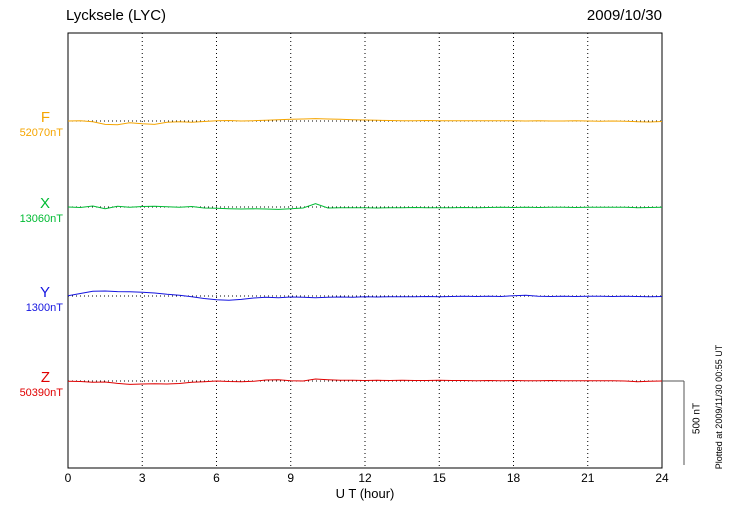 This screenshot has height=520, width=730. I want to click on x-tick-label-15: 15, so click(439, 478).